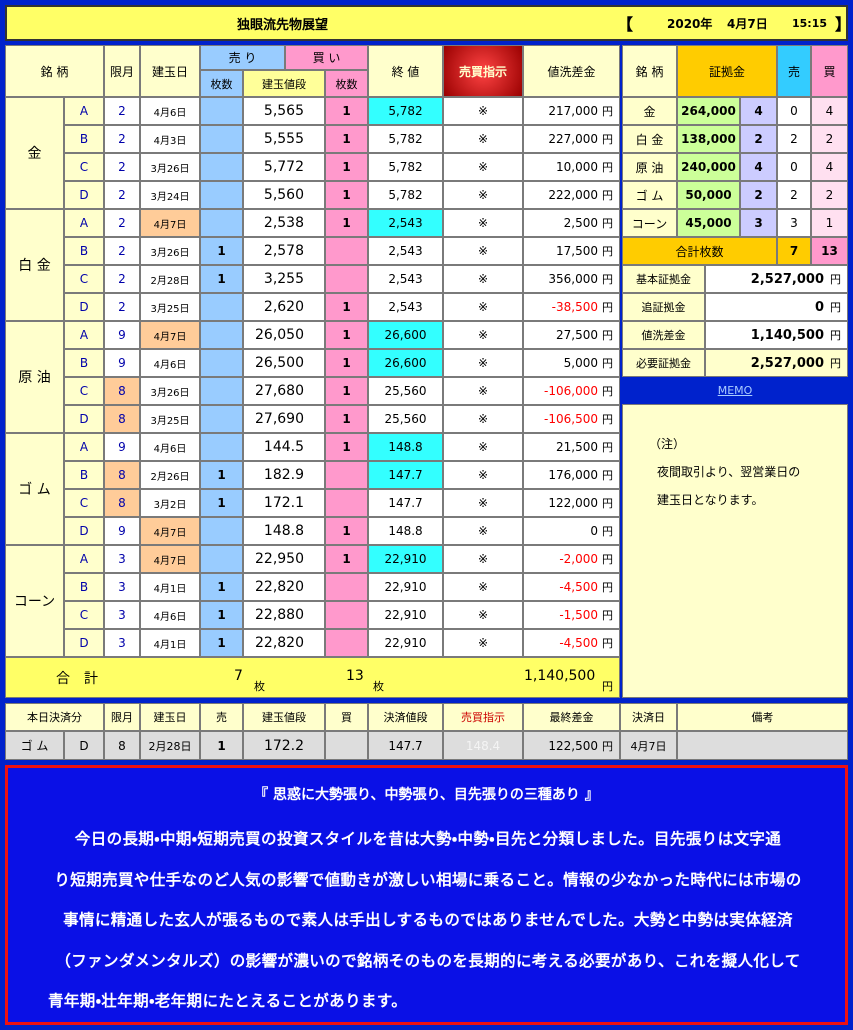  I want to click on entry-price: 26,050, so click(284, 335).